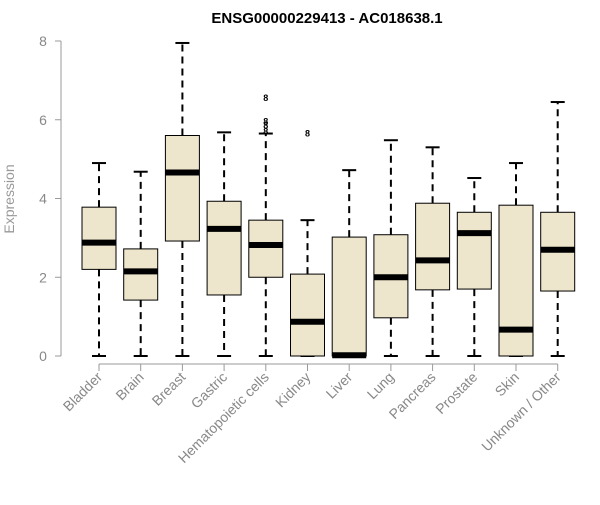 The image size is (600, 505). I want to click on box-lung, so click(391, 248).